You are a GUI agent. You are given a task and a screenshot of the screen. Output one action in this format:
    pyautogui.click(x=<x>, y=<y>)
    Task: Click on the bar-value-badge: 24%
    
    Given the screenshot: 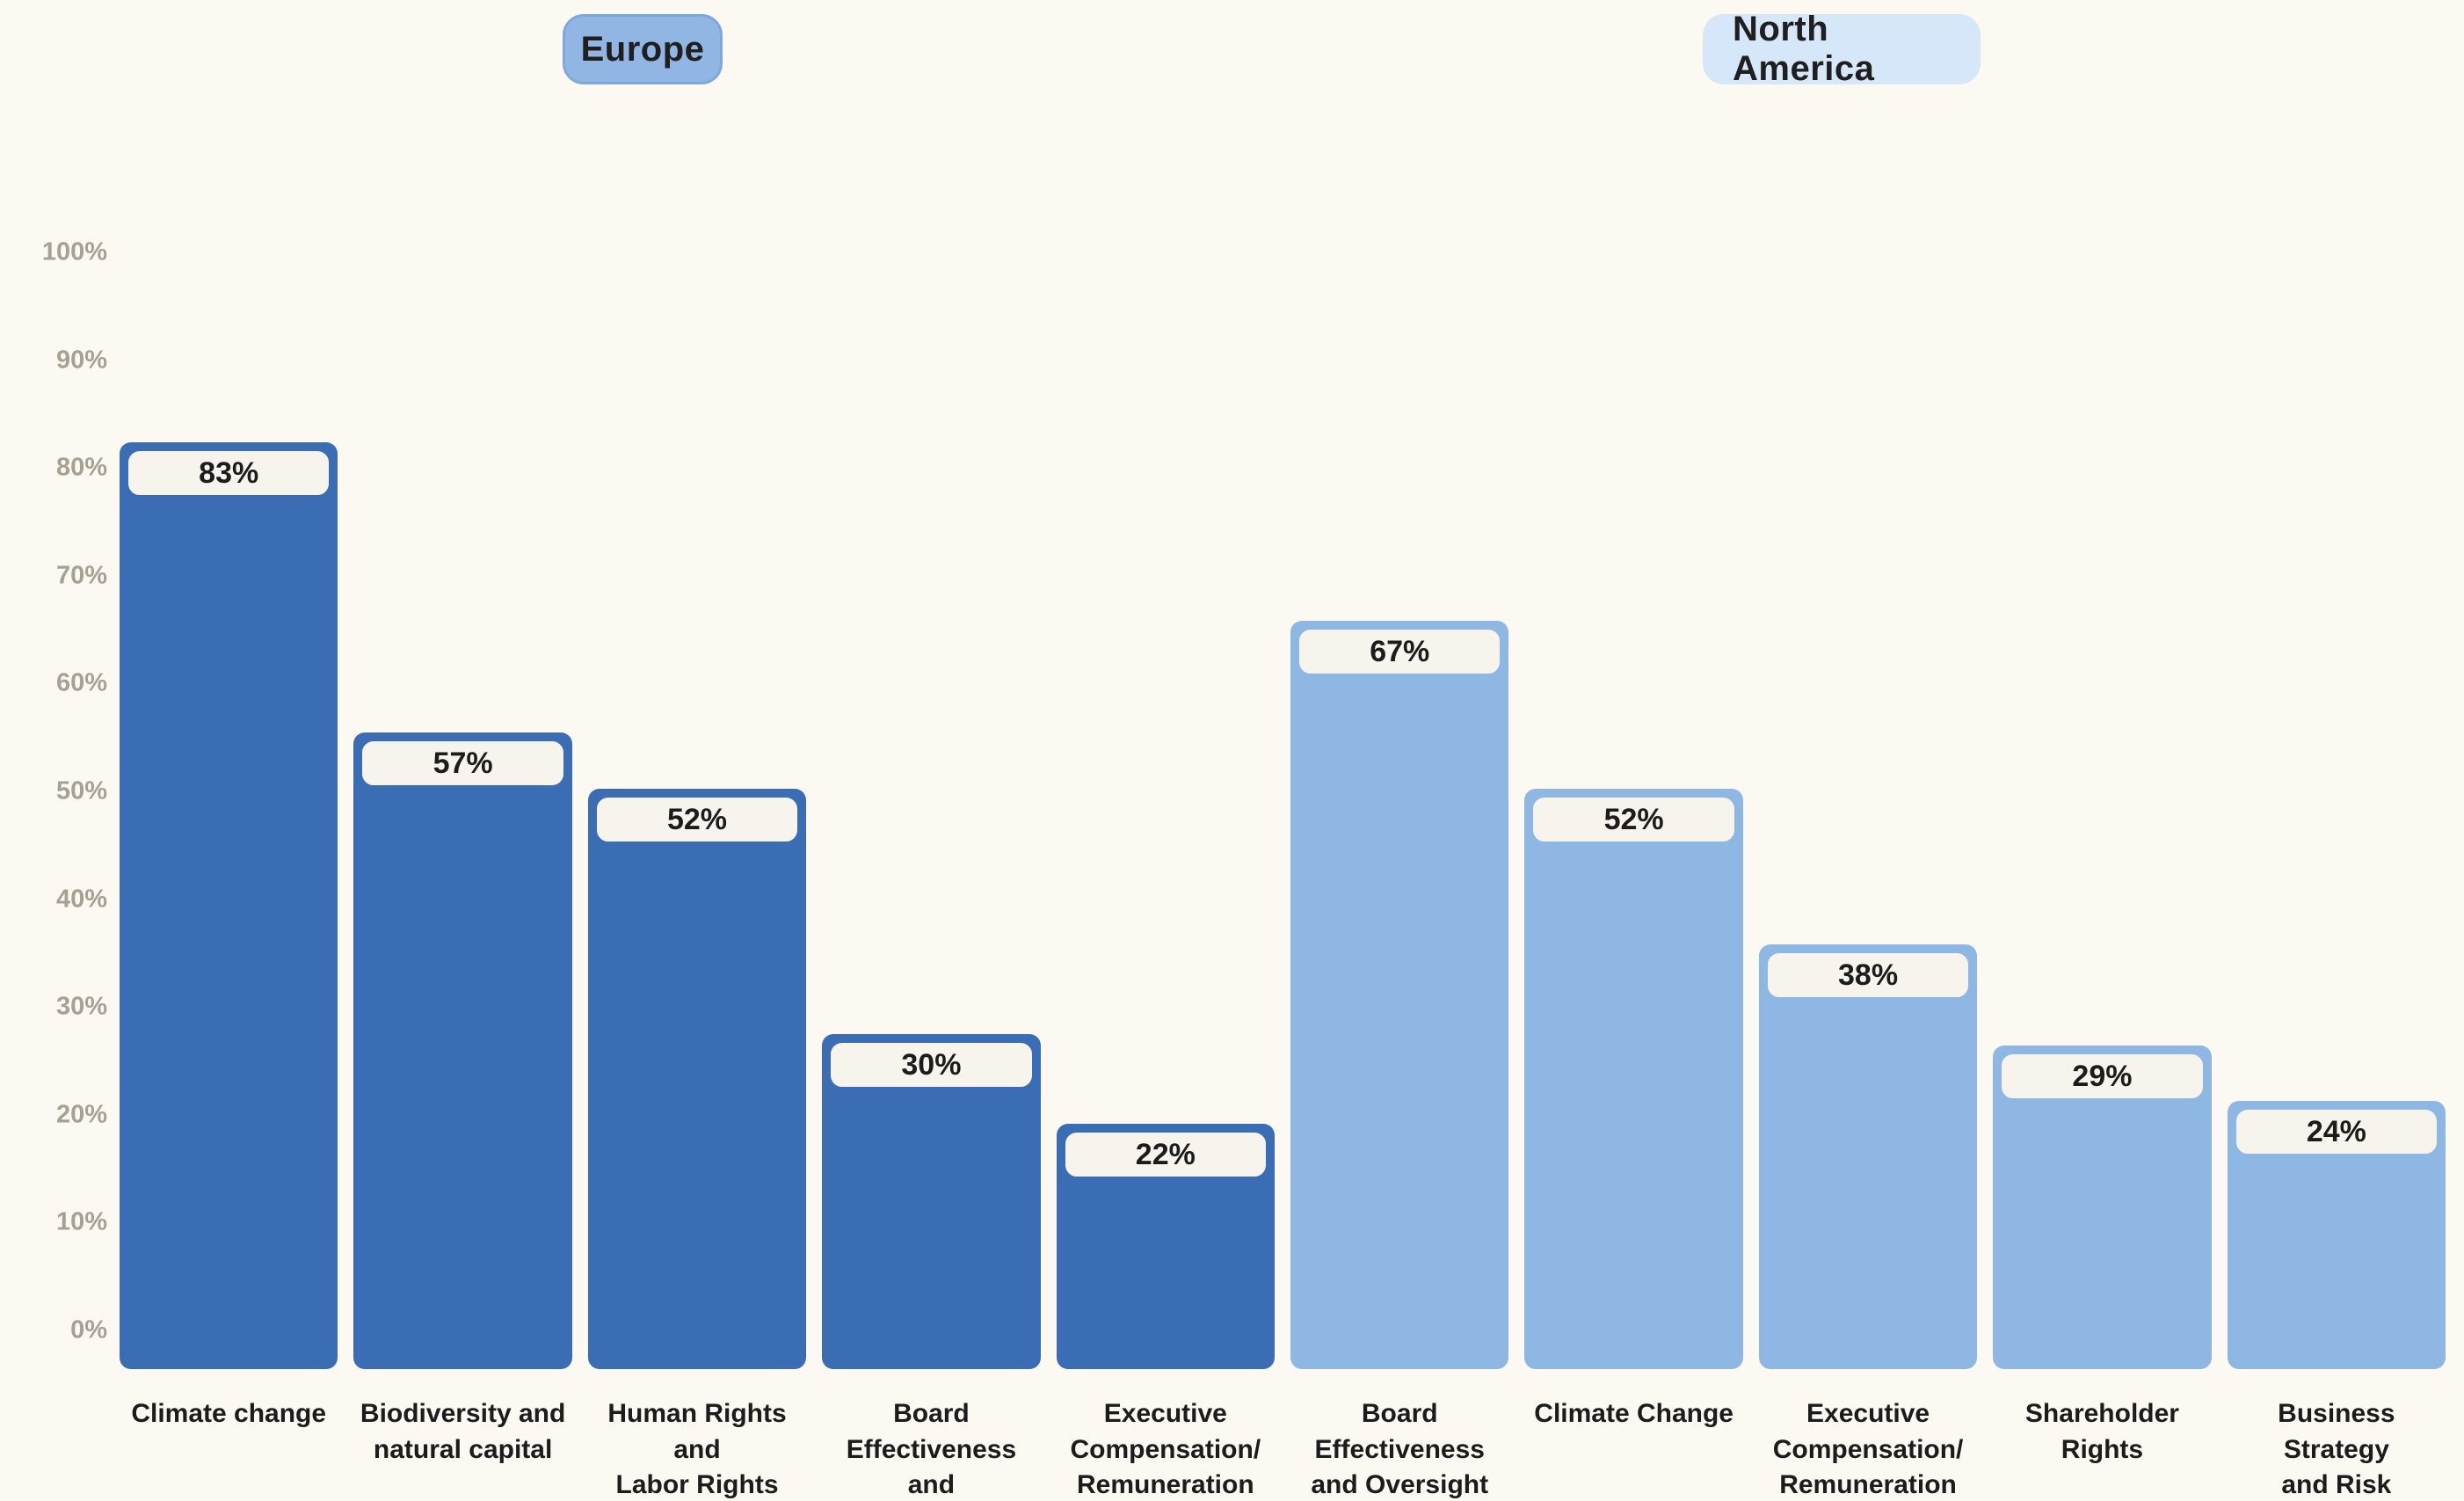 What is the action you would take?
    pyautogui.click(x=2336, y=1131)
    